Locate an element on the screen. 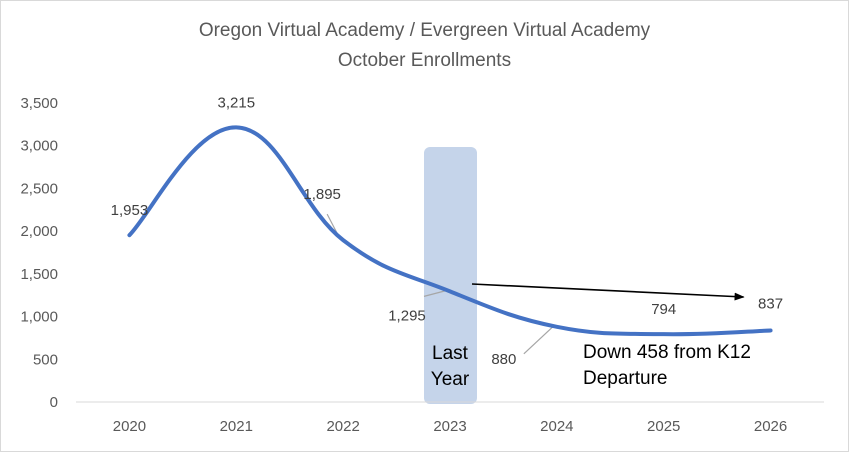 Image resolution: width=849 pixels, height=452 pixels. highlight-label-line-1: Last is located at coordinates (450, 353).